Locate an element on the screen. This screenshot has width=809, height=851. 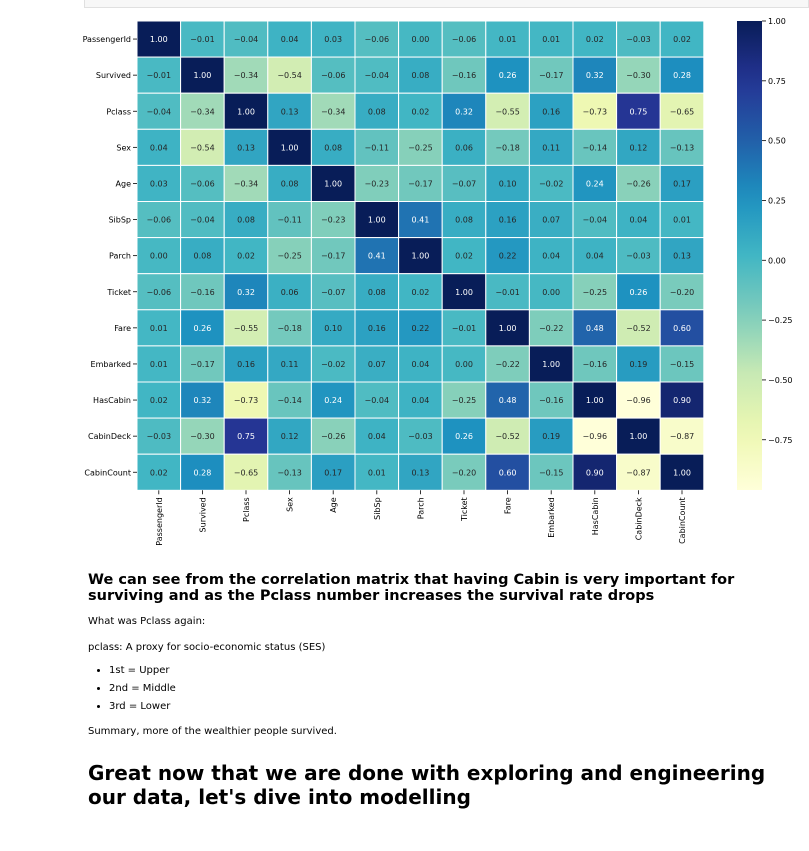
x-tick-label: Fare is located at coordinates (508, 505).